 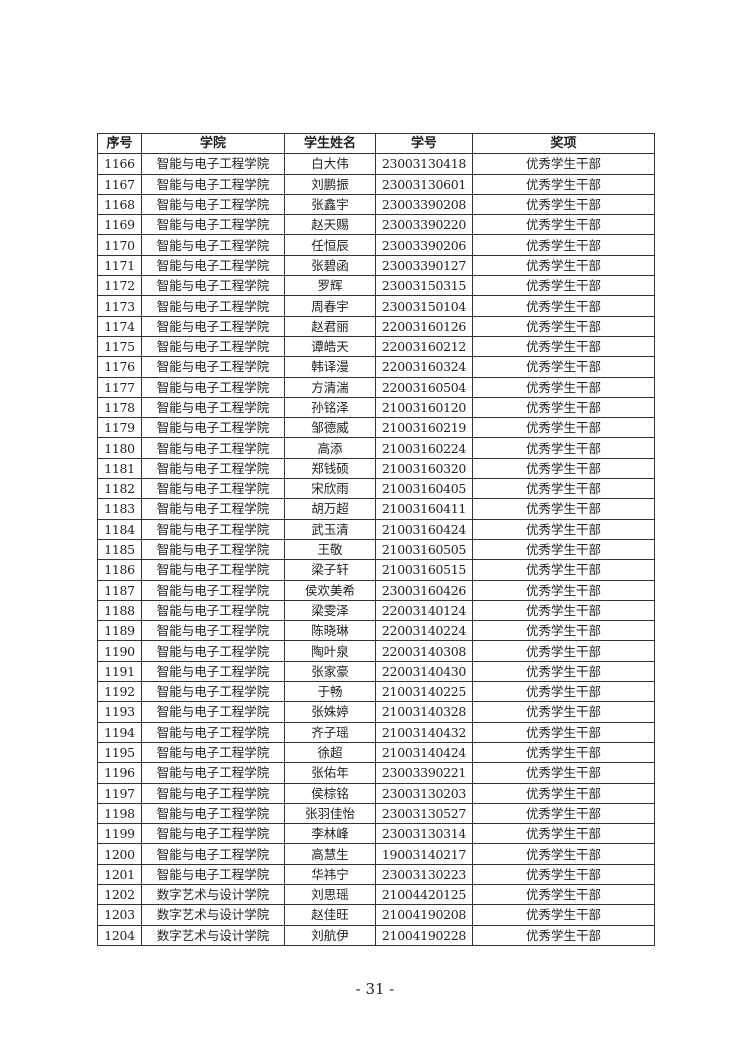 What do you see at coordinates (424, 773) in the screenshot?
I see `cell-student-id: 23003390221` at bounding box center [424, 773].